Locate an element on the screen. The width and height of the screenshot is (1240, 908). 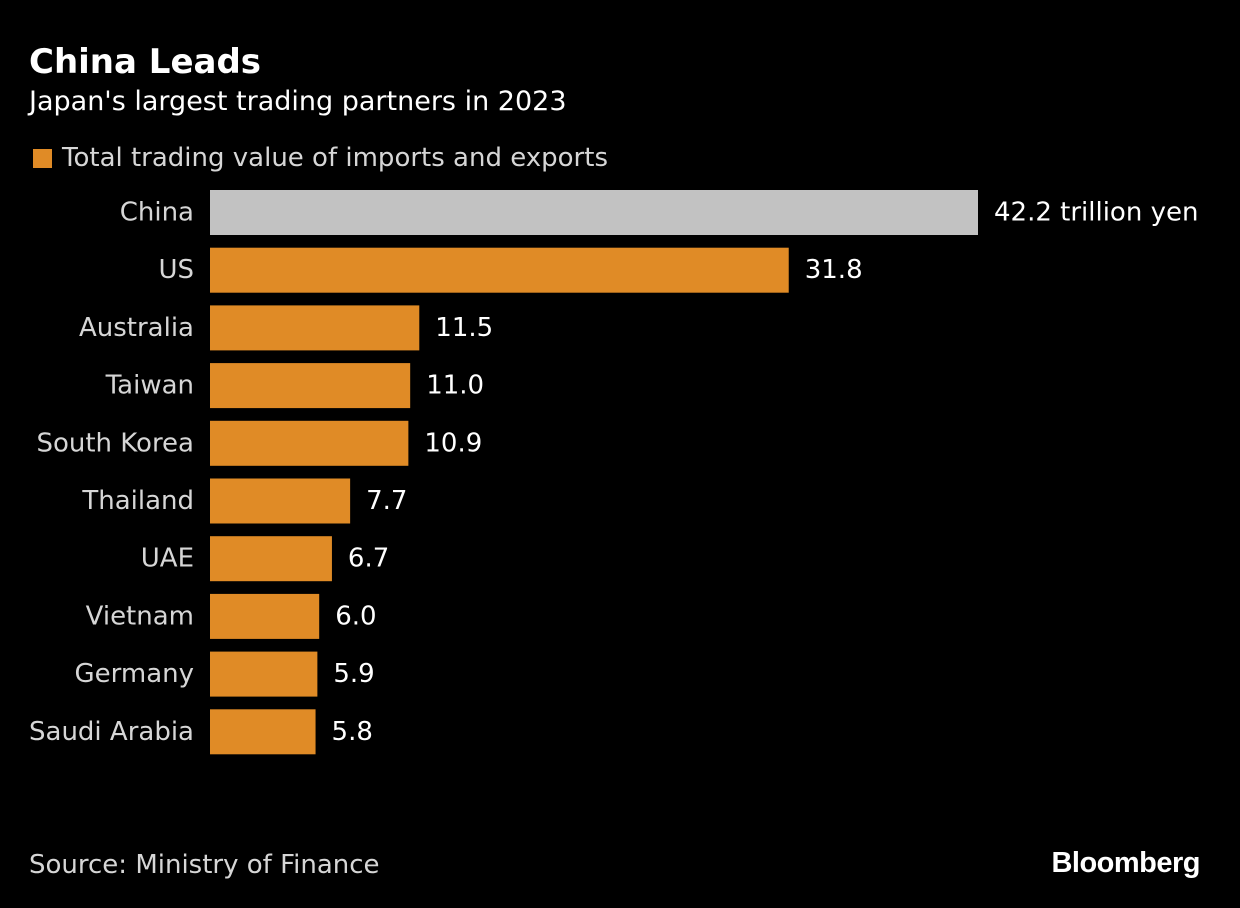
value-label: 31.8 is located at coordinates (834, 270).